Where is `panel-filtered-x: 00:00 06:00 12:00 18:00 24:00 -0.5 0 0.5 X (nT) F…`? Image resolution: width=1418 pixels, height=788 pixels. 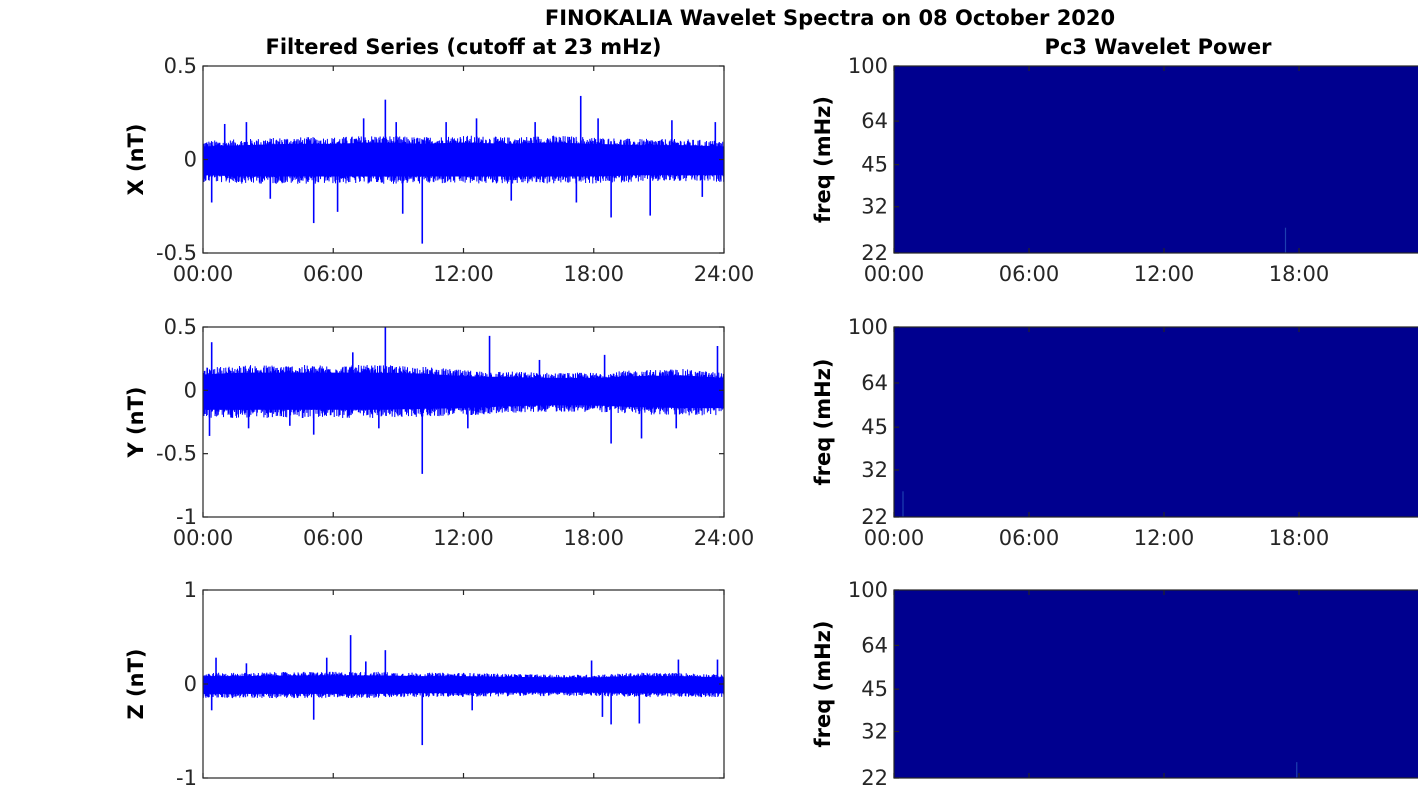
panel-filtered-x: 00:00 06:00 12:00 18:00 24:00 -0.5 0 0.5 X (nT) F… is located at coordinates (439, 160).